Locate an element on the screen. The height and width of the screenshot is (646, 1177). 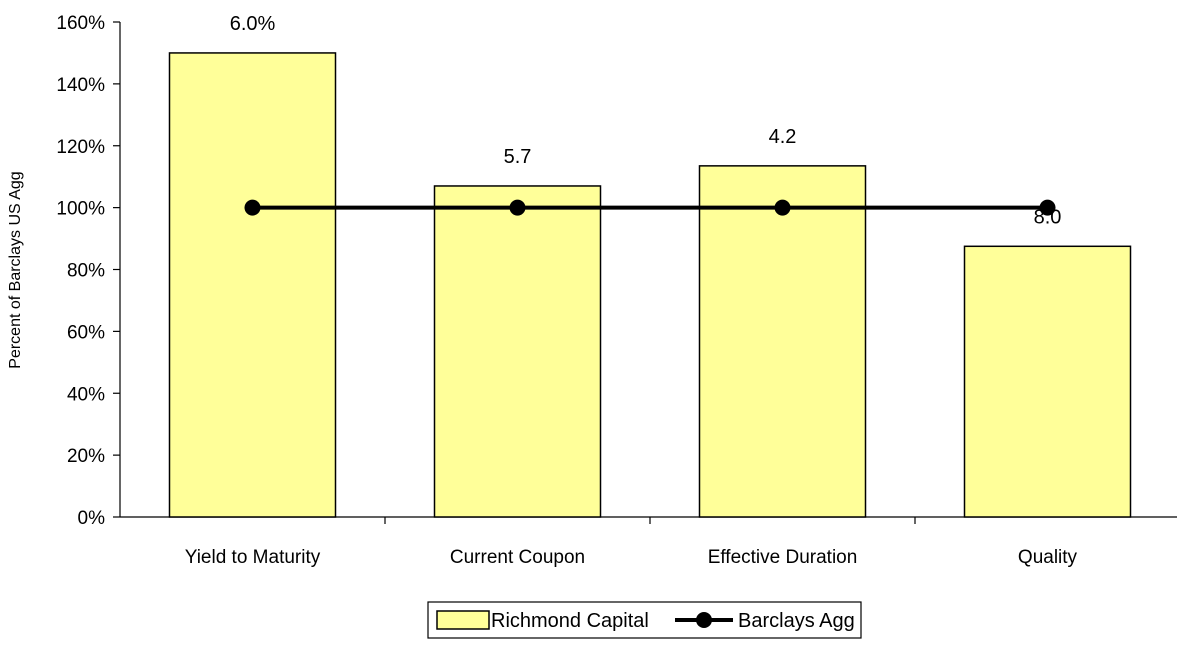
y-tick-label: 60% is located at coordinates (86, 332).